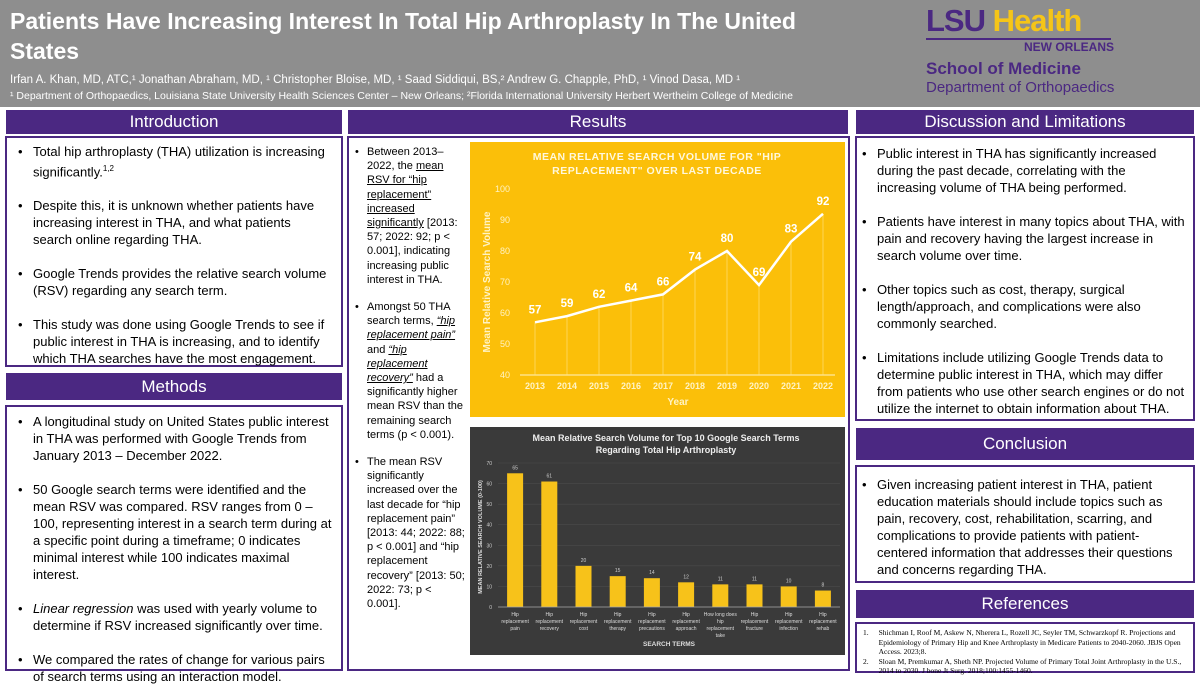 The image size is (1200, 685). What do you see at coordinates (599, 295) in the screenshot?
I see `data-label: 62` at bounding box center [599, 295].